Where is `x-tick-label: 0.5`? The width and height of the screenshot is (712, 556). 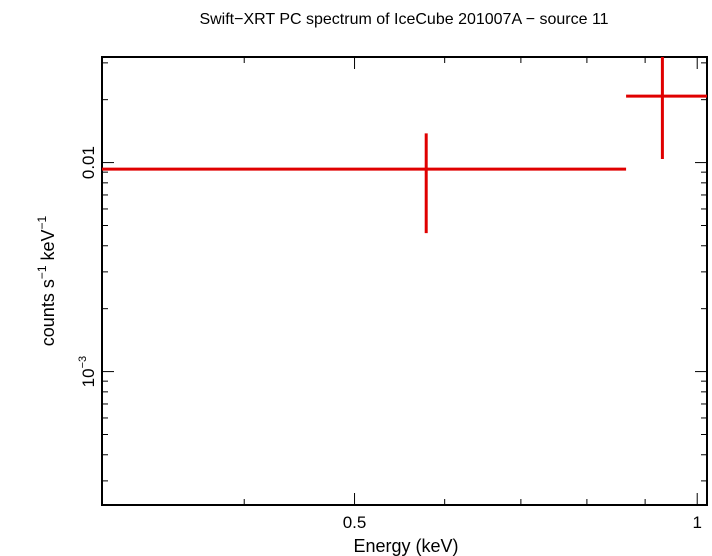 x-tick-label: 0.5 is located at coordinates (355, 522).